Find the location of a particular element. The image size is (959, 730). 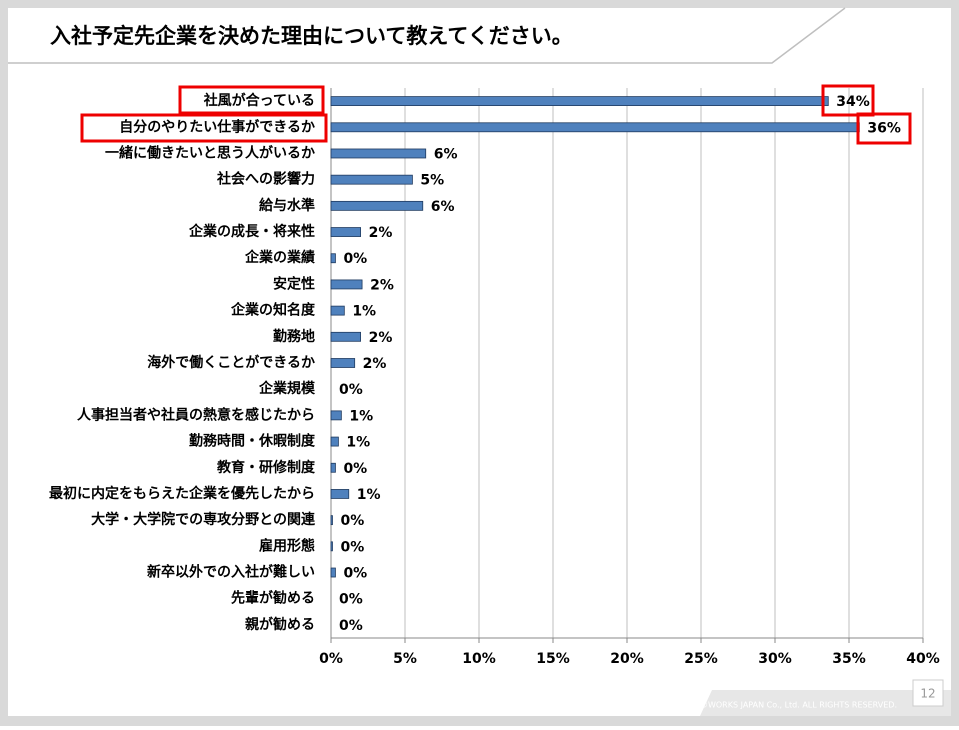

x-tick-label: 10% is located at coordinates (479, 659).